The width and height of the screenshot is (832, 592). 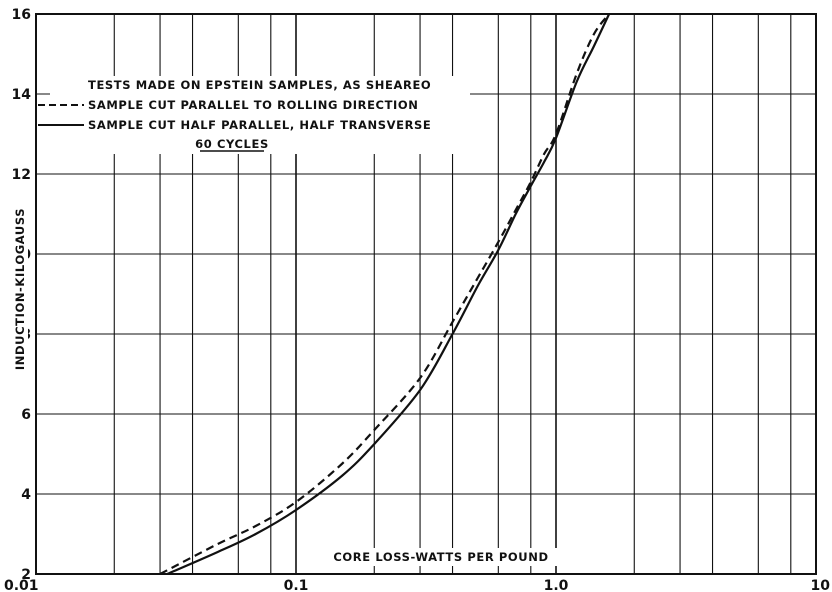 What do you see at coordinates (26, 575) in the screenshot?
I see `y-tick-label: 2` at bounding box center [26, 575].